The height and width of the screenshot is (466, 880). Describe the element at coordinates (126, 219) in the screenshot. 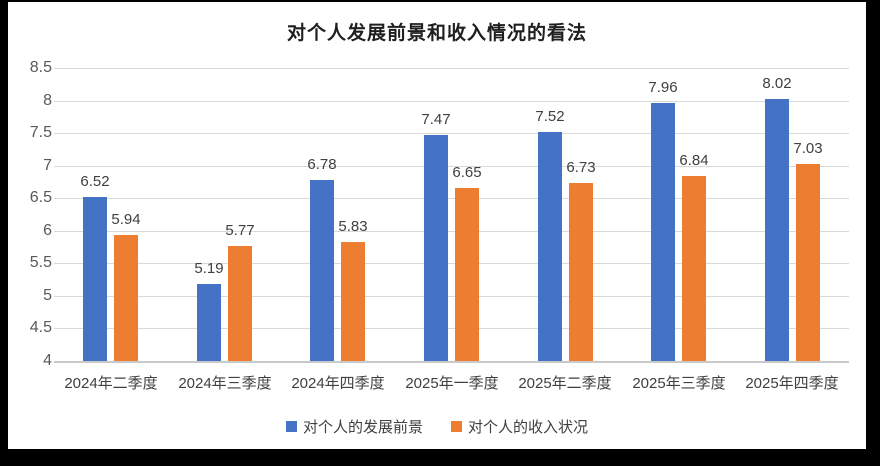

I see `bar-value-label: 5.94` at that location.